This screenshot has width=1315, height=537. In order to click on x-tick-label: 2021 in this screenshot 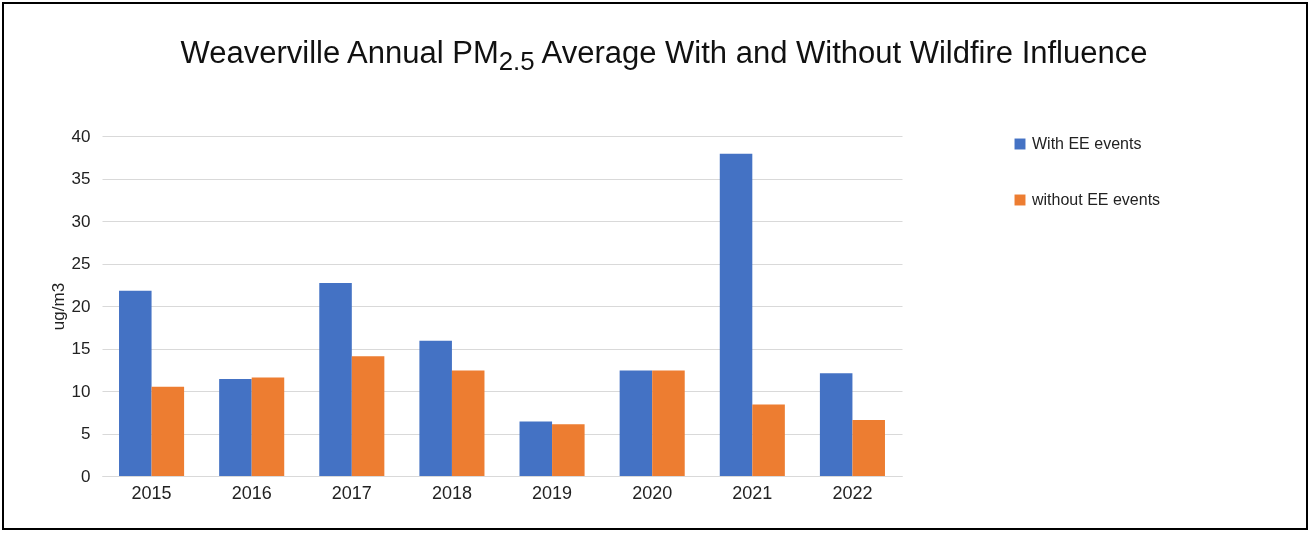, I will do `click(752, 492)`.